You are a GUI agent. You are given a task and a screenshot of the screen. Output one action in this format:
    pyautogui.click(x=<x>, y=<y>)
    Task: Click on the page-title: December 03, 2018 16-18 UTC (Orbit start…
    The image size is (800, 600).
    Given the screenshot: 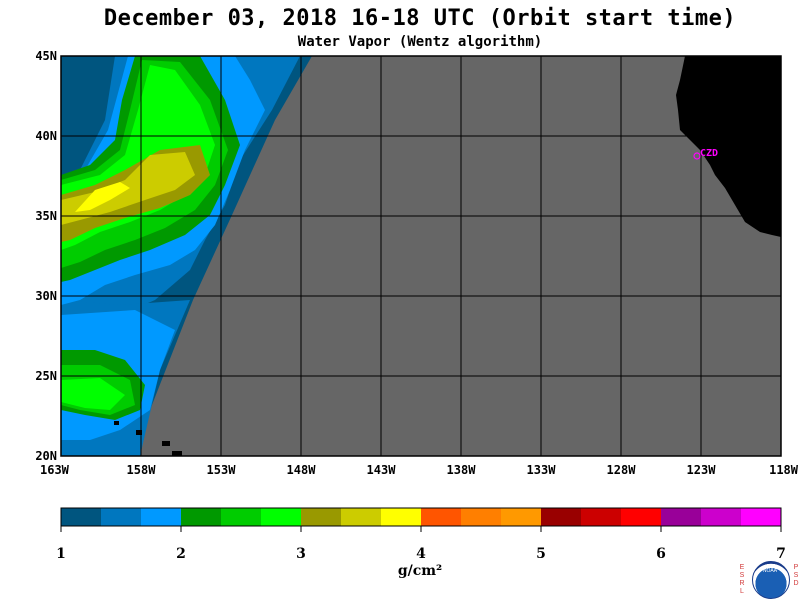 What is the action you would take?
    pyautogui.click(x=420, y=18)
    